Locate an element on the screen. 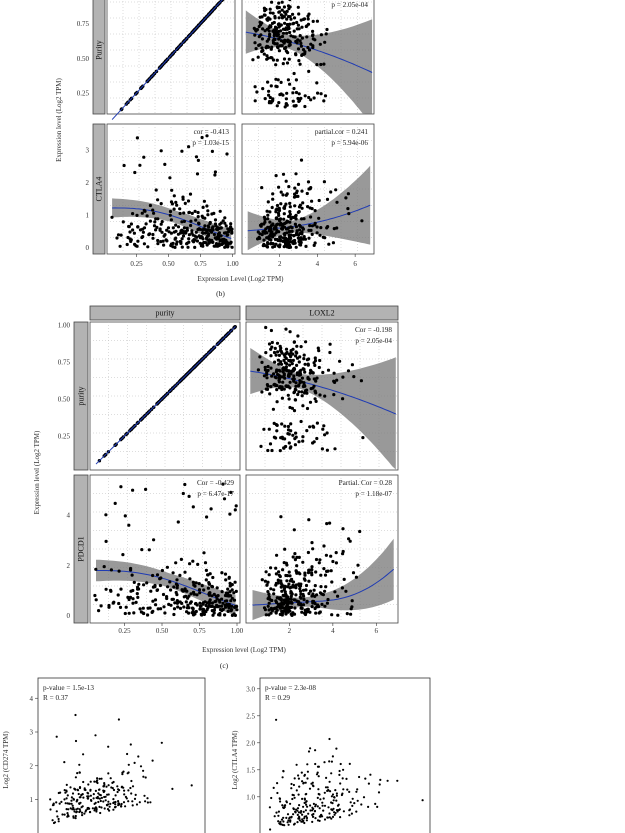  x-tick-label: 6 is located at coordinates (355, 264).